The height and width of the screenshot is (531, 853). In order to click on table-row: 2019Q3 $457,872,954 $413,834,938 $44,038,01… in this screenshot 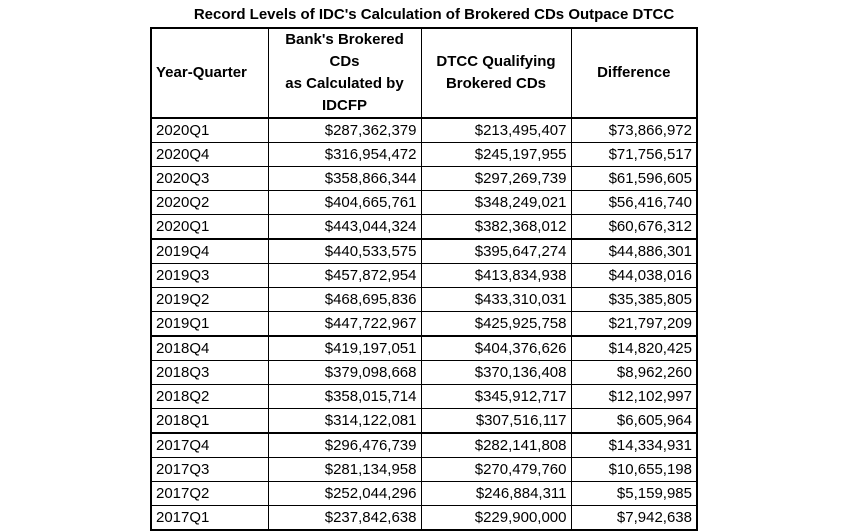, I will do `click(424, 275)`.